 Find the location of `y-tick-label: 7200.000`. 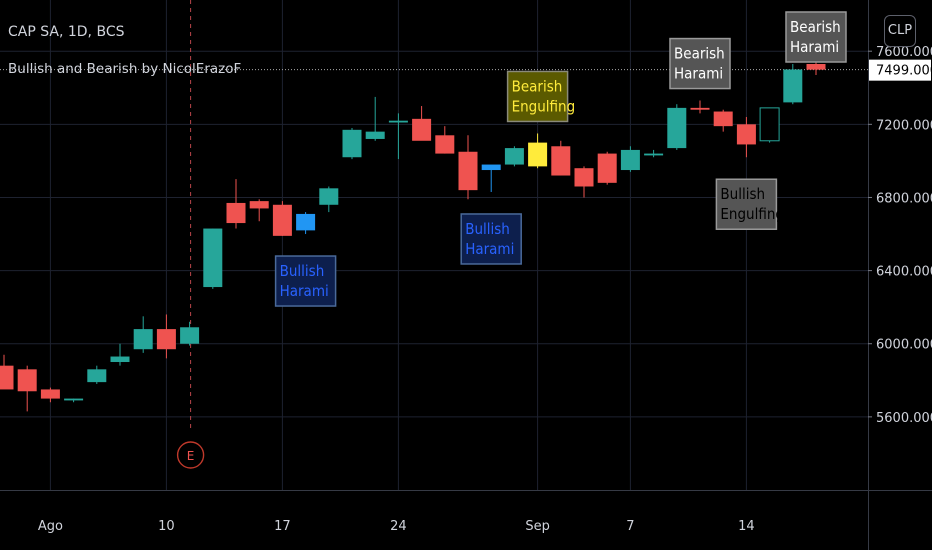

y-tick-label: 7200.000 is located at coordinates (904, 125).